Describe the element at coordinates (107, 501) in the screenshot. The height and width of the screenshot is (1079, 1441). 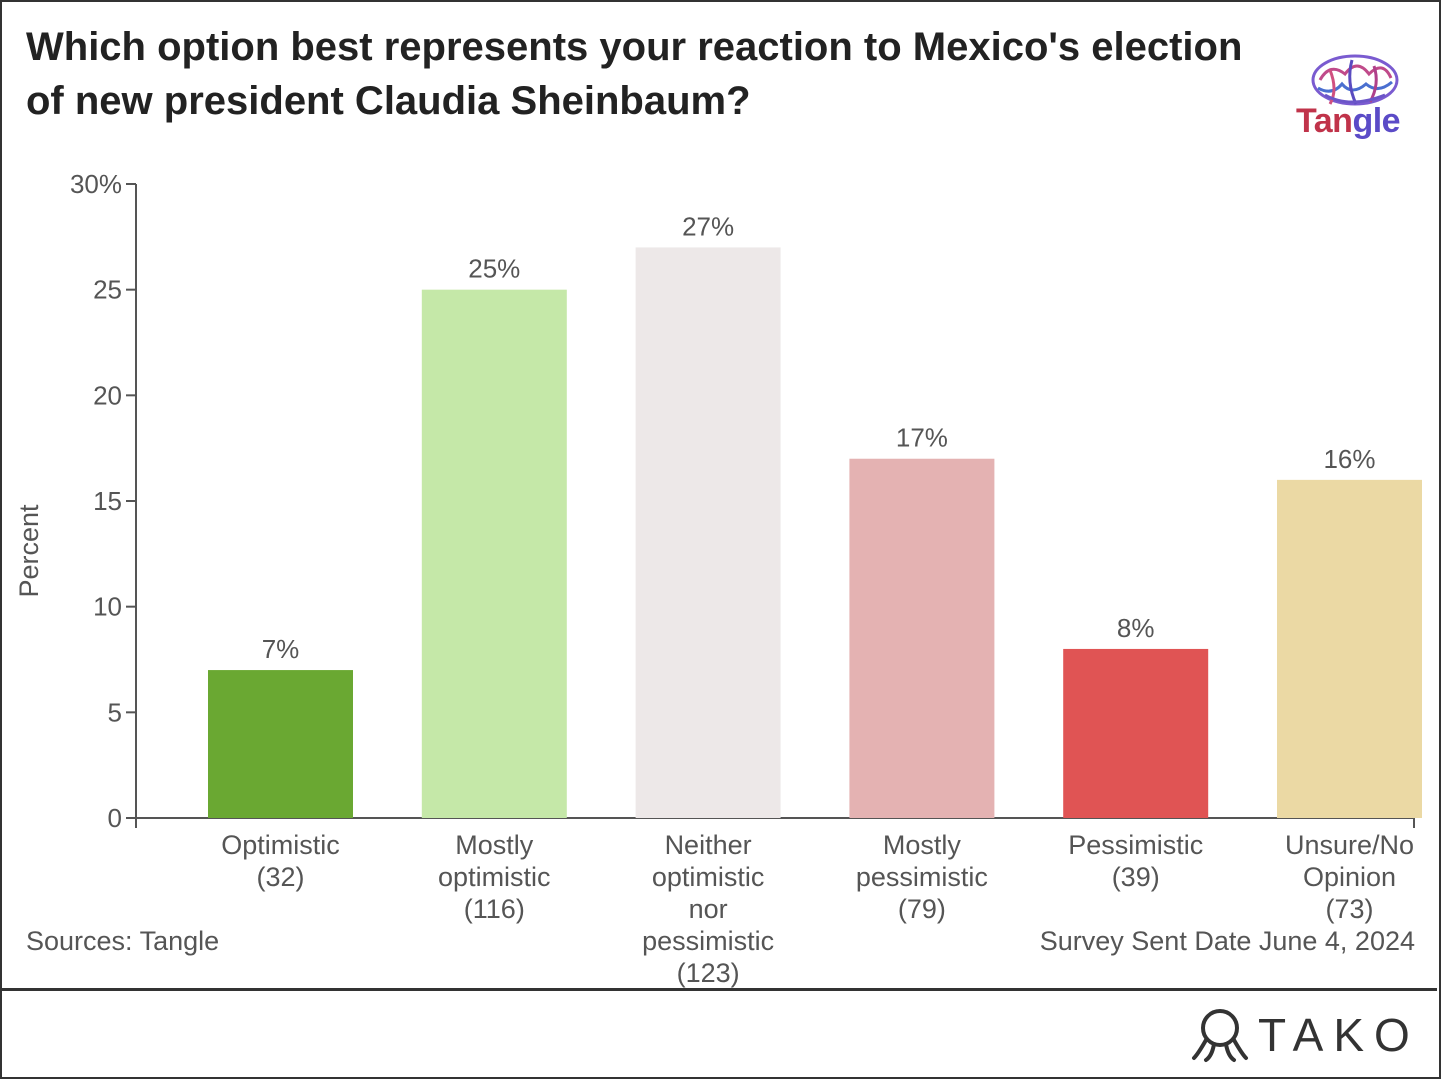
I see `y-tick-label: 15` at that location.